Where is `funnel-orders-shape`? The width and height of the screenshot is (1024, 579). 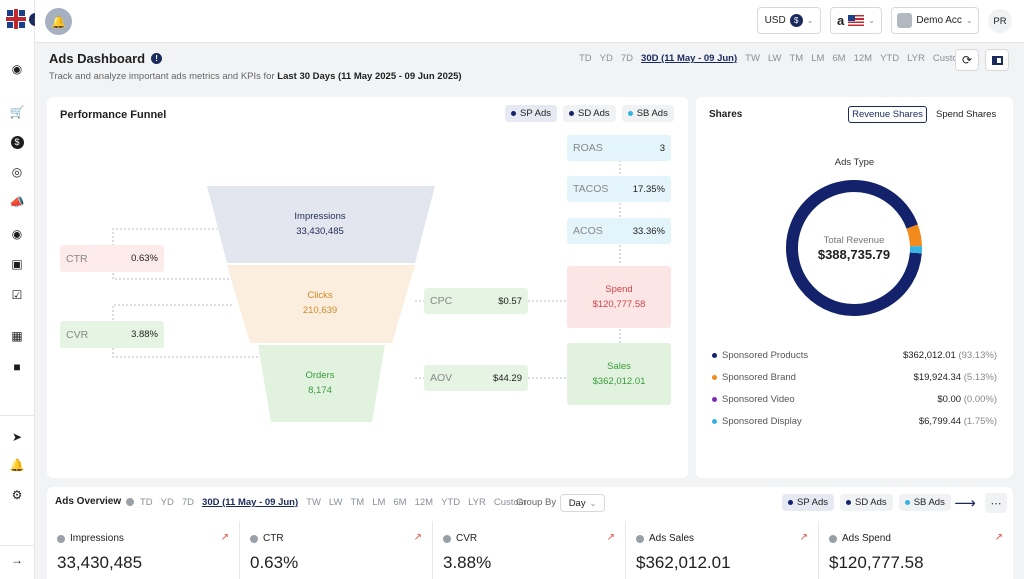 funnel-orders-shape is located at coordinates (321, 383).